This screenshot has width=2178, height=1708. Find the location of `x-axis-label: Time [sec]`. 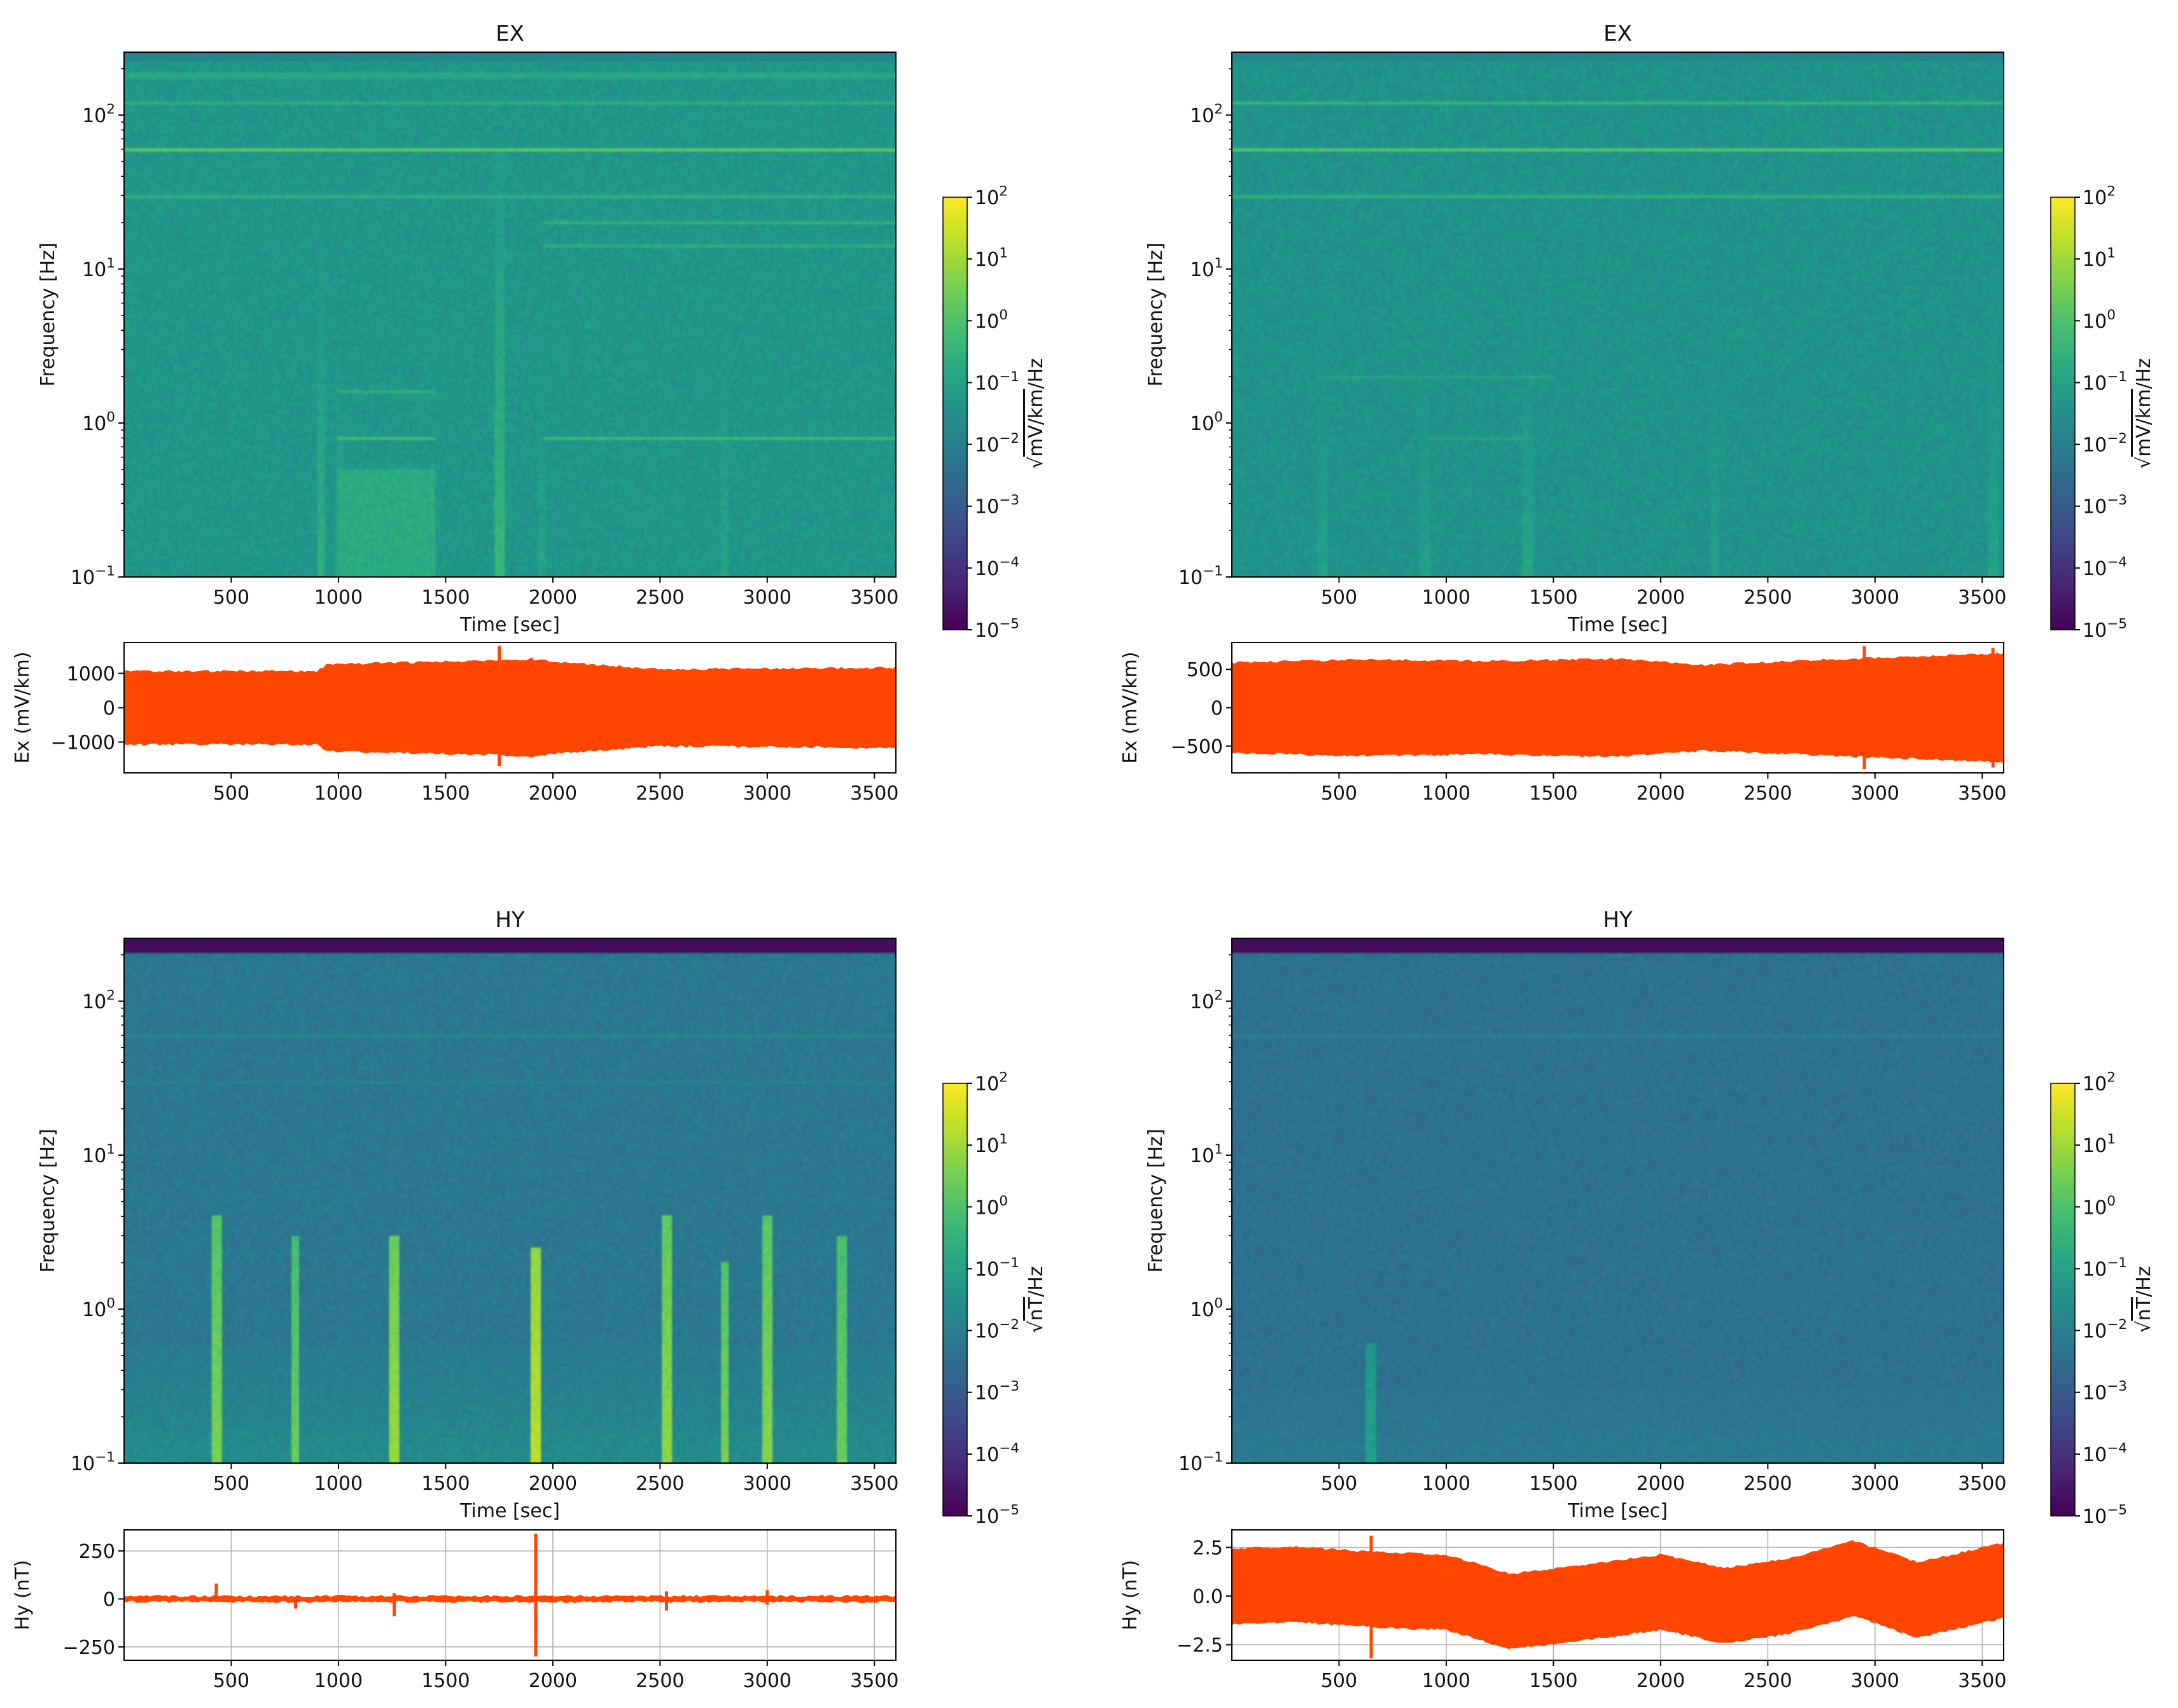

x-axis-label: Time [sec] is located at coordinates (1617, 625).